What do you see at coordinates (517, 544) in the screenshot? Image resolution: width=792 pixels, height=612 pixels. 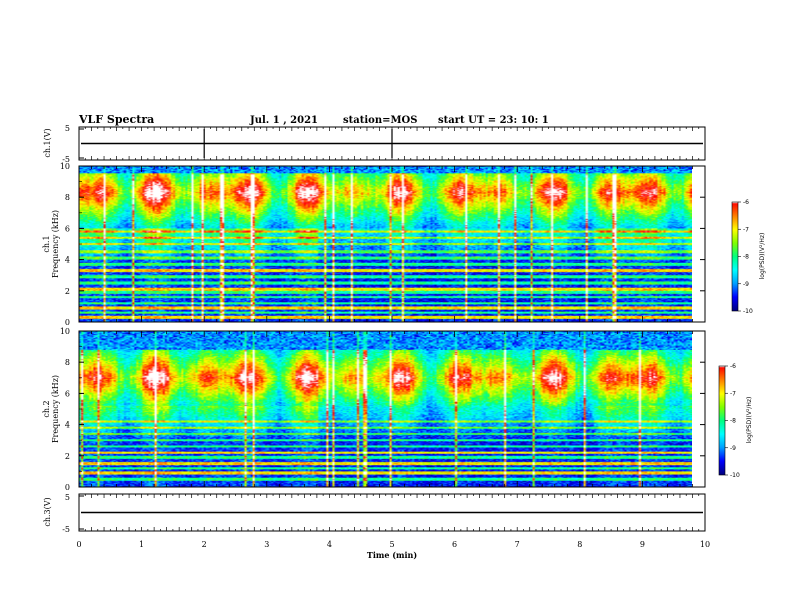 I see `time-tick-label: 7` at bounding box center [517, 544].